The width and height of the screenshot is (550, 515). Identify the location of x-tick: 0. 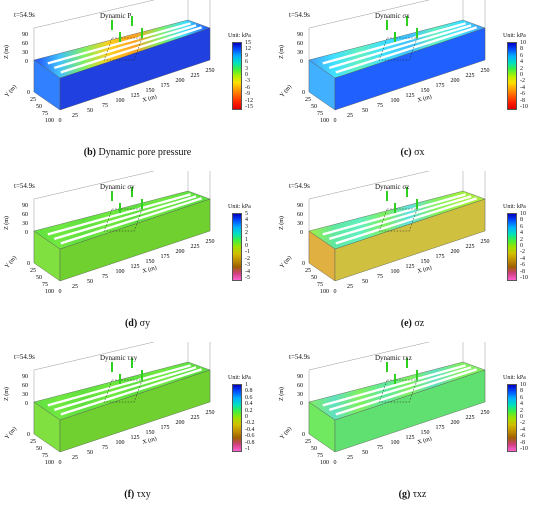
(335, 463).